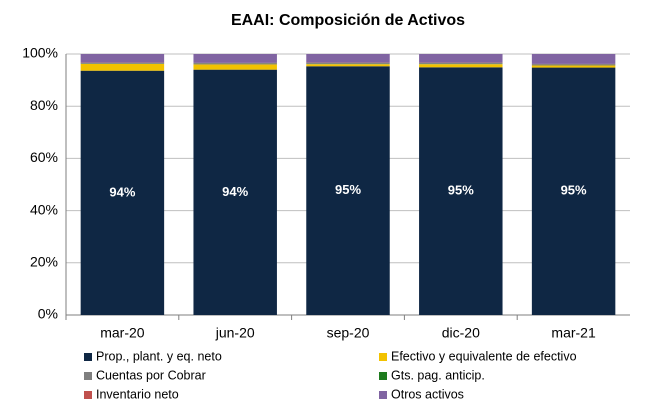 Image resolution: width=645 pixels, height=405 pixels. I want to click on chart-title: EAAI: Composición de Activos, so click(348, 20).